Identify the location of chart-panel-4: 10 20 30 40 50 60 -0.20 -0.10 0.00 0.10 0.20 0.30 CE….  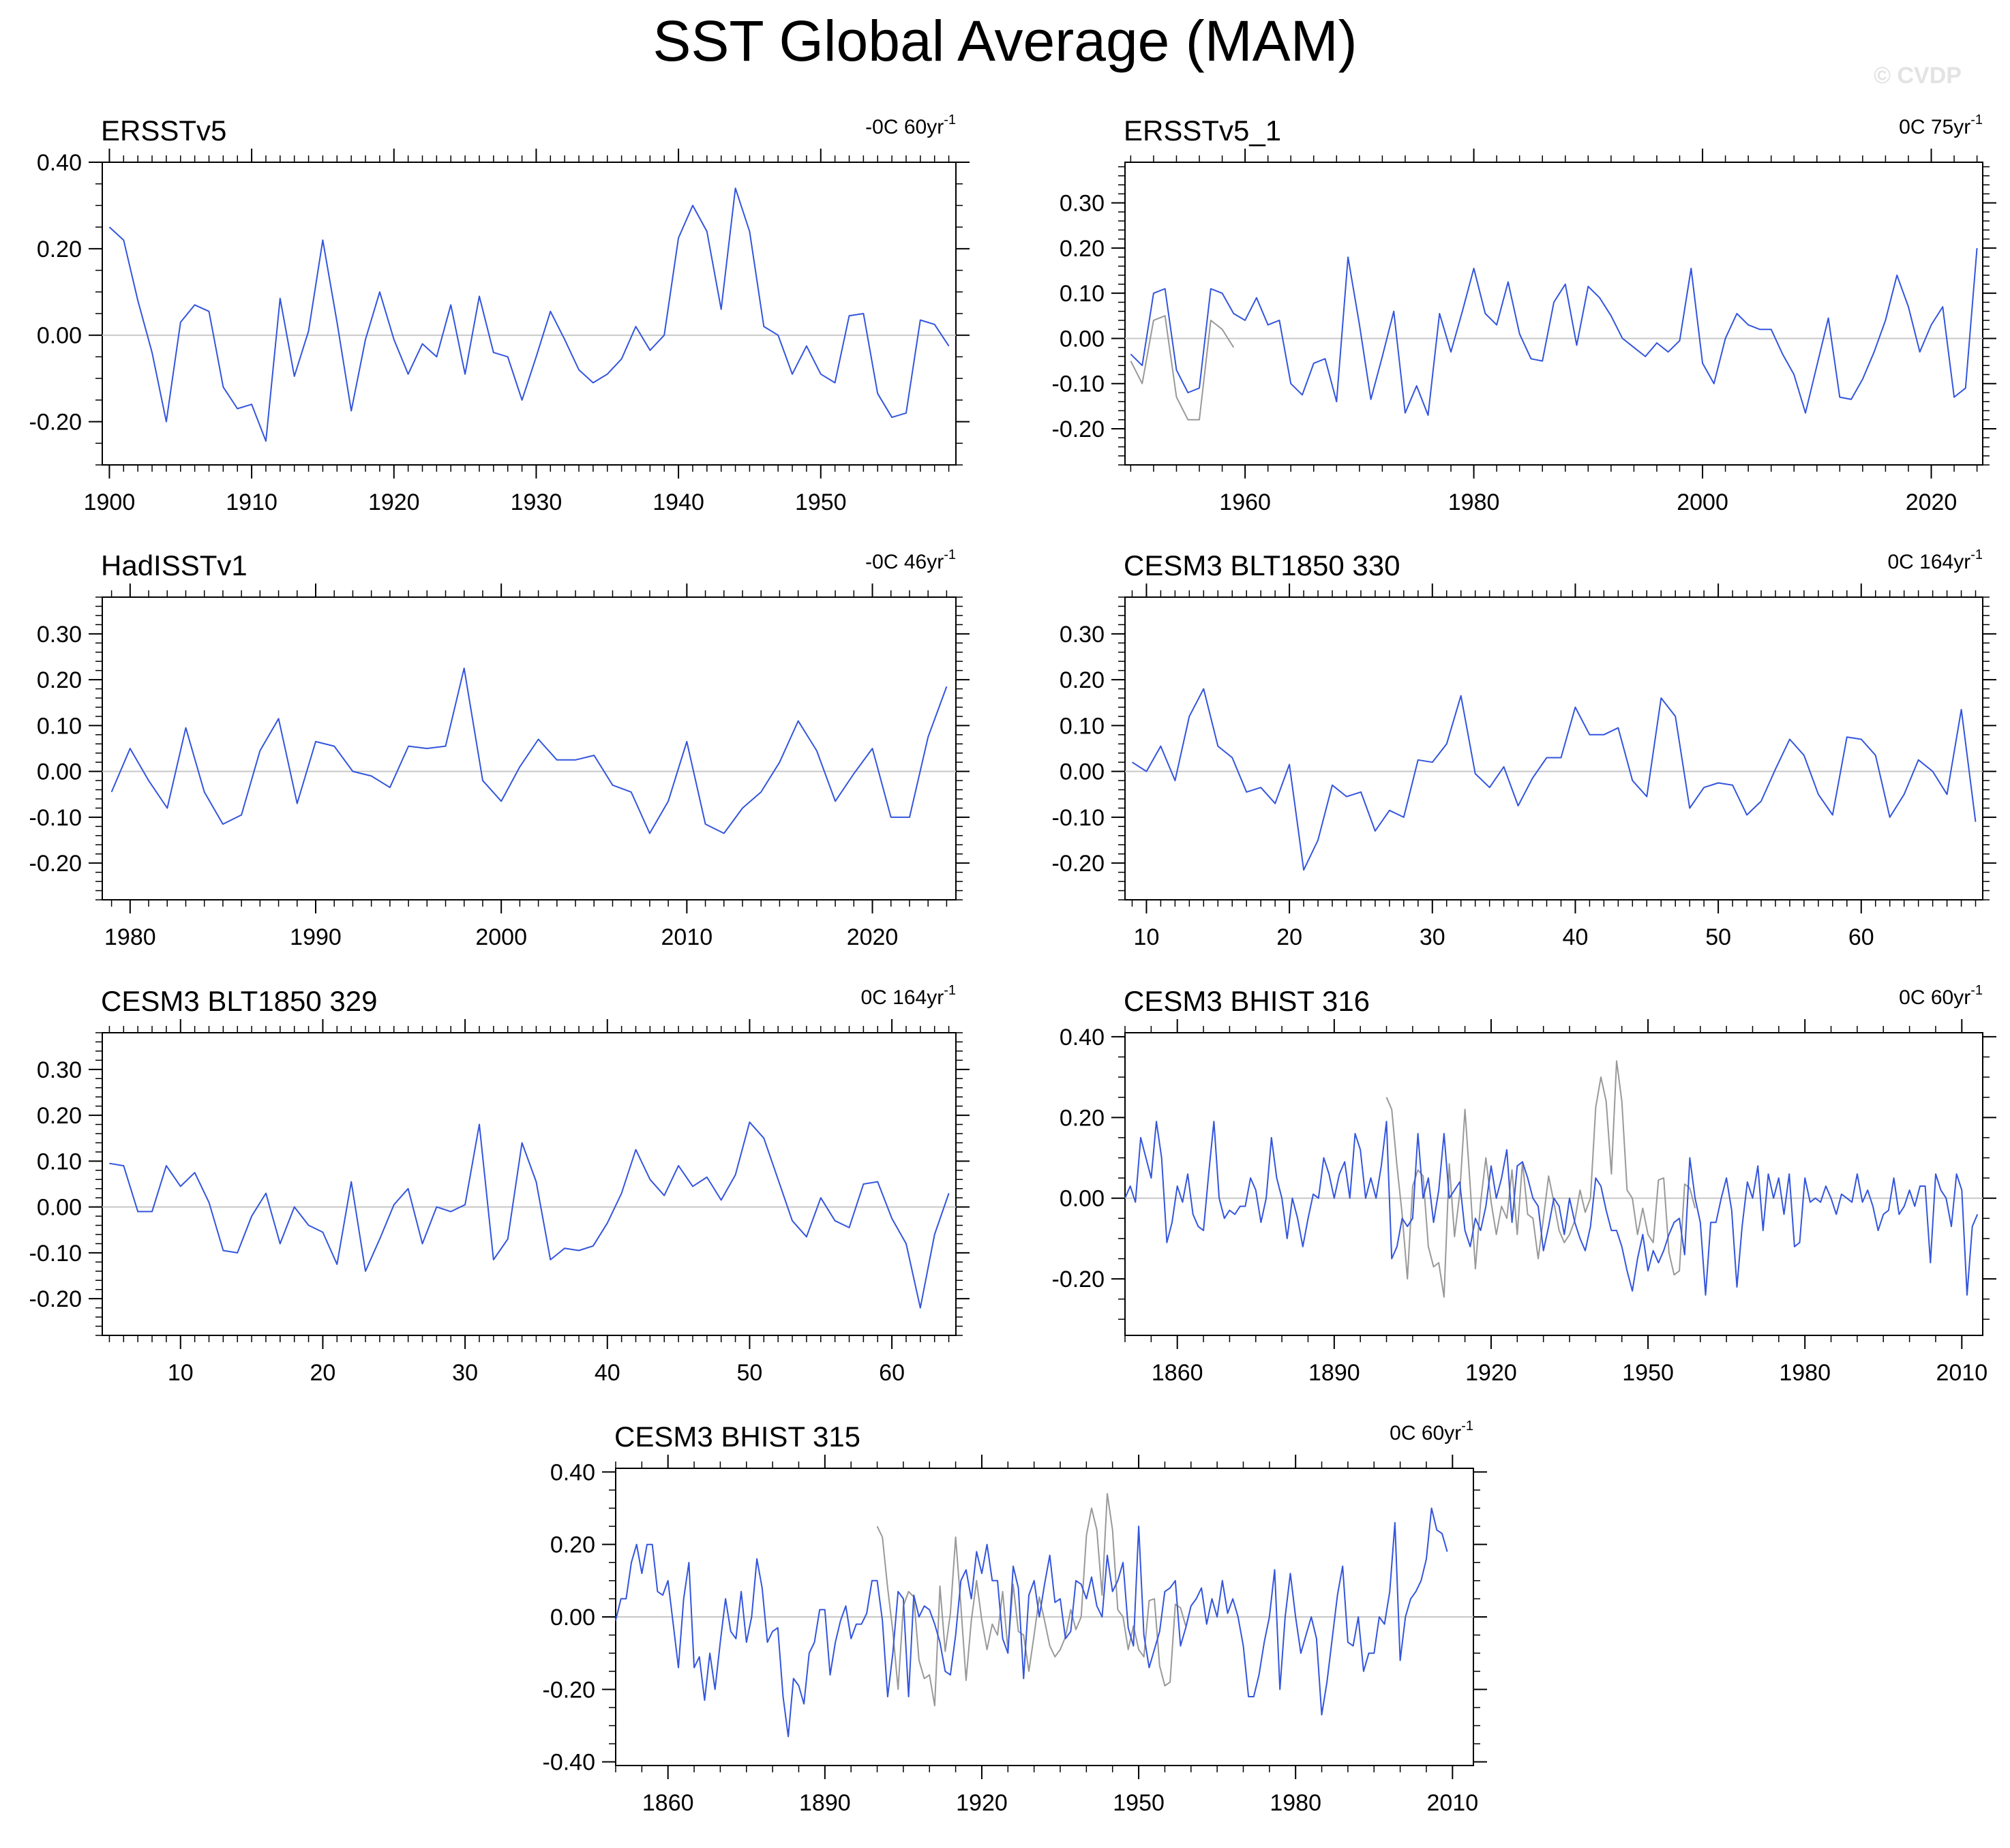
(1524, 748).